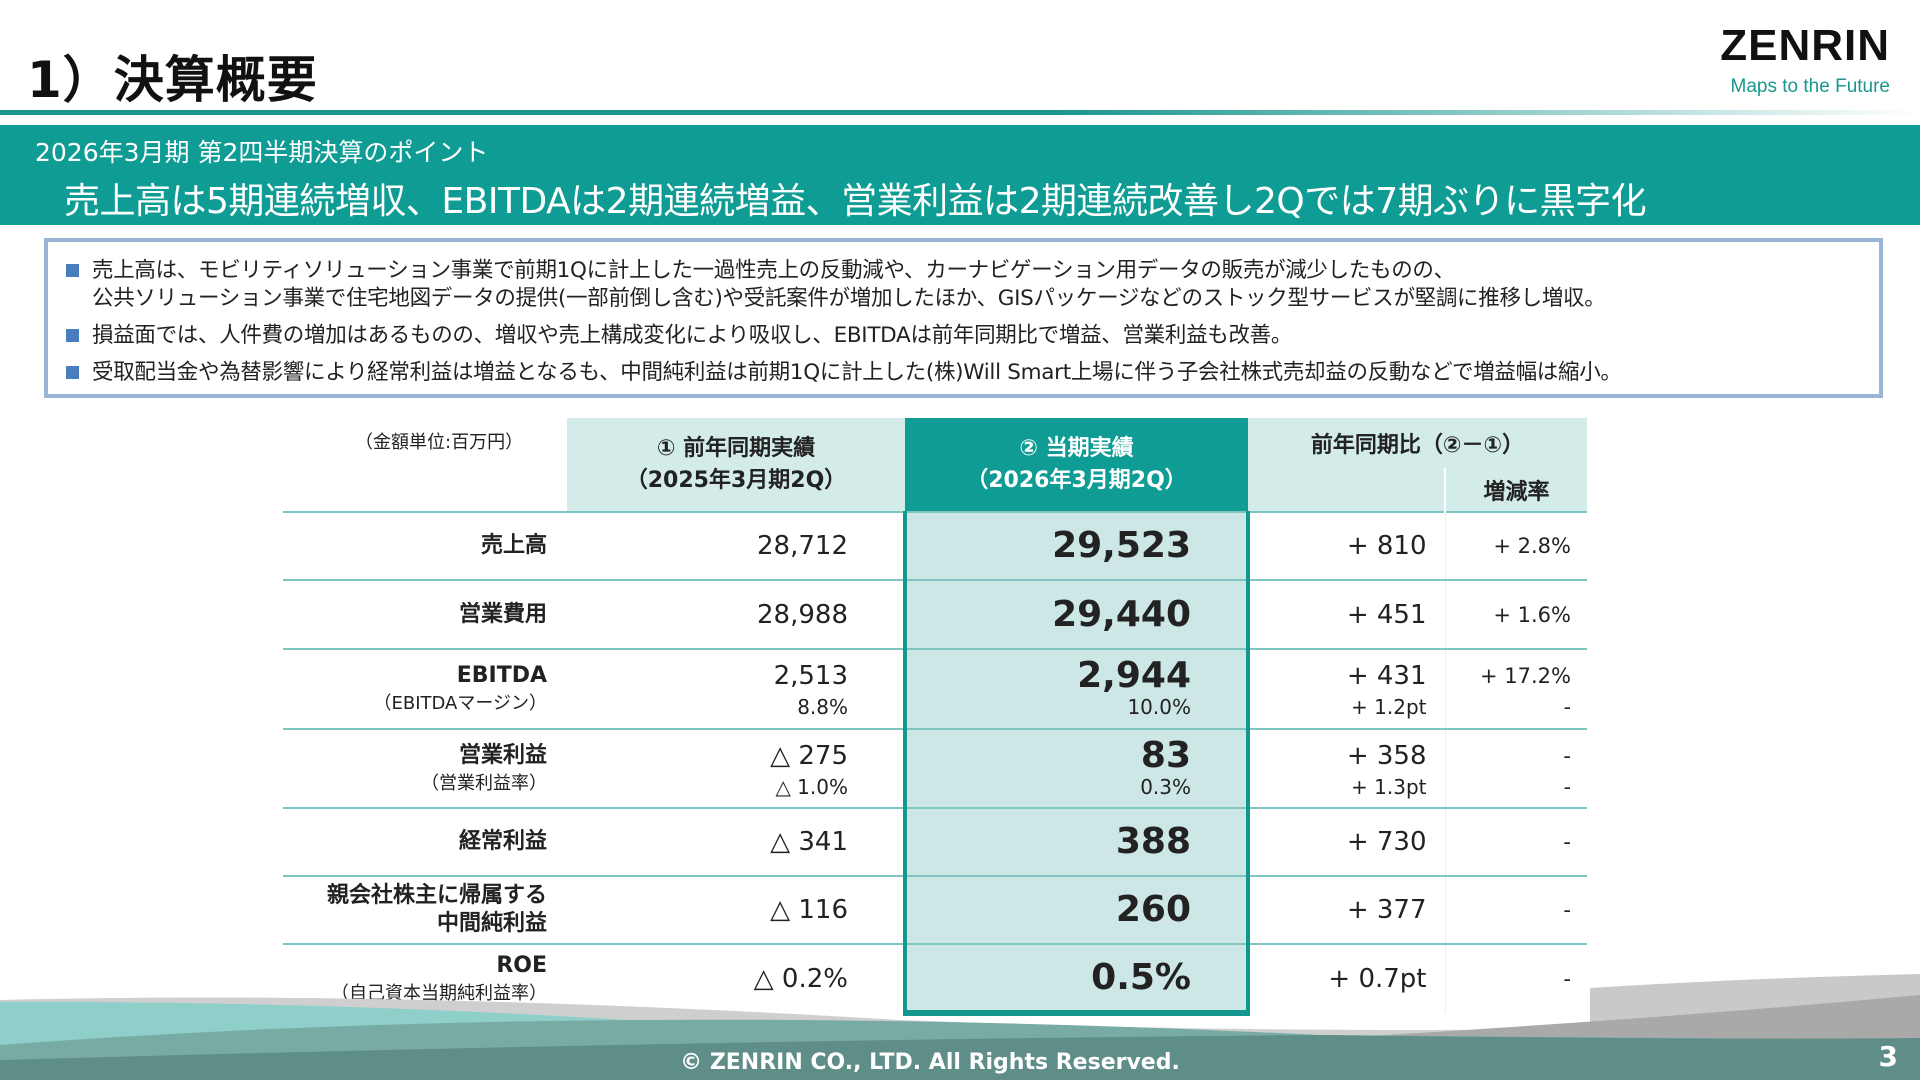 This screenshot has width=1920, height=1080. What do you see at coordinates (736, 910) in the screenshot?
I see `prev-period-cell: △ 116` at bounding box center [736, 910].